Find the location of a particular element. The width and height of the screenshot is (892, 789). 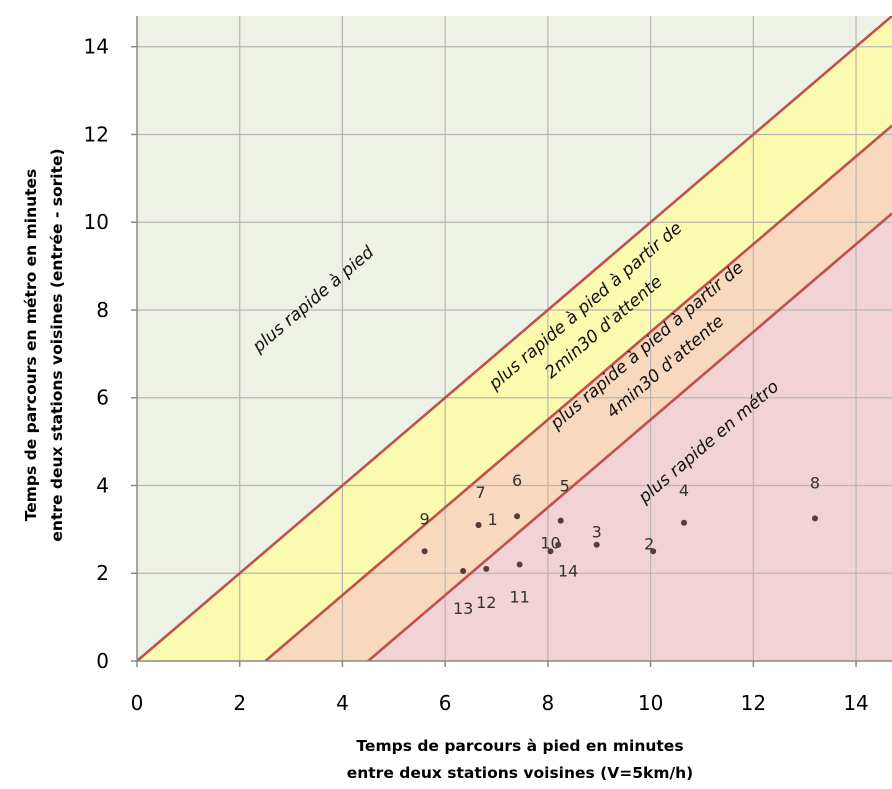

x-tick-label: 10 is located at coordinates (650, 703).